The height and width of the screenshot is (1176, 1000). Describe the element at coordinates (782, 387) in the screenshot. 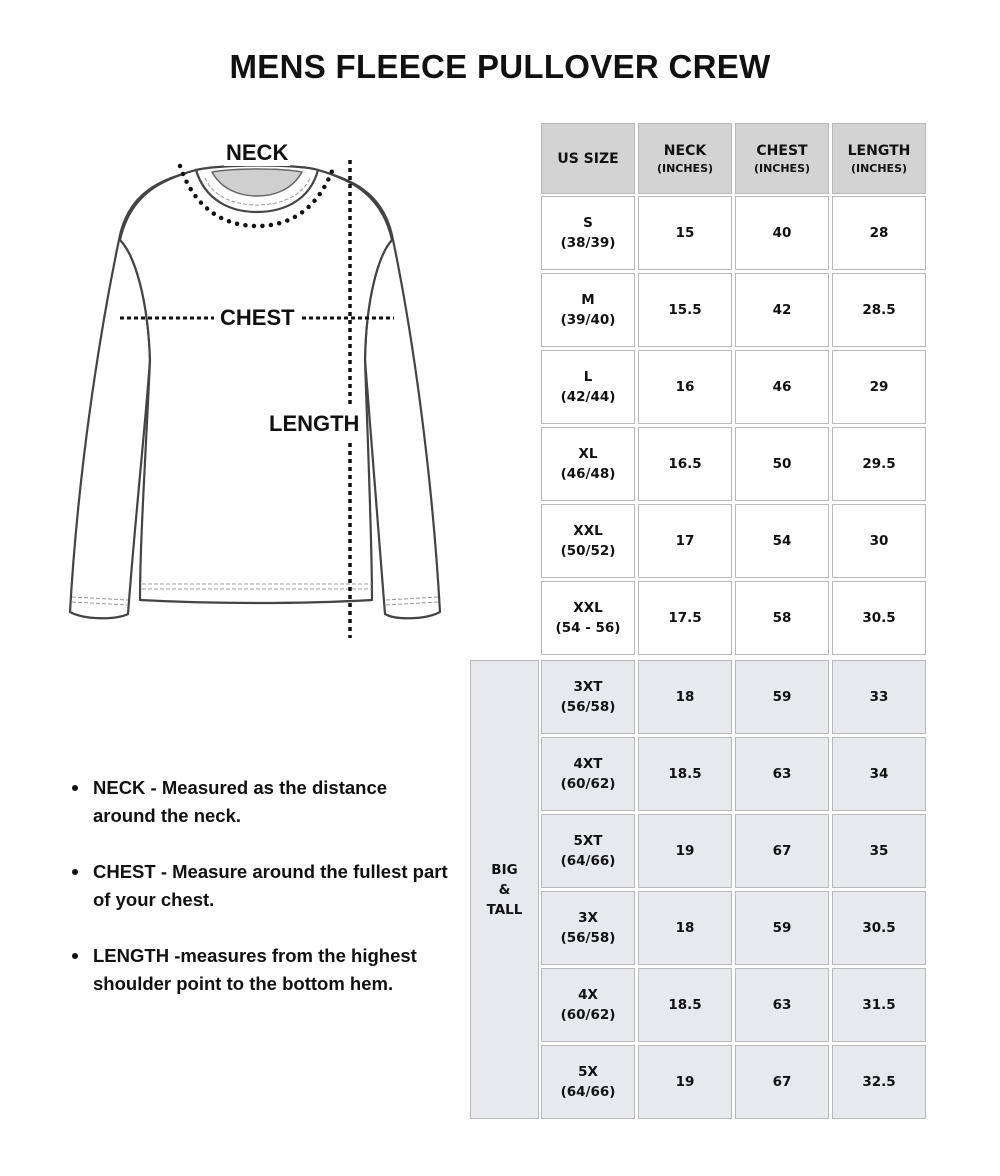

I see `chest-value: 46` at that location.